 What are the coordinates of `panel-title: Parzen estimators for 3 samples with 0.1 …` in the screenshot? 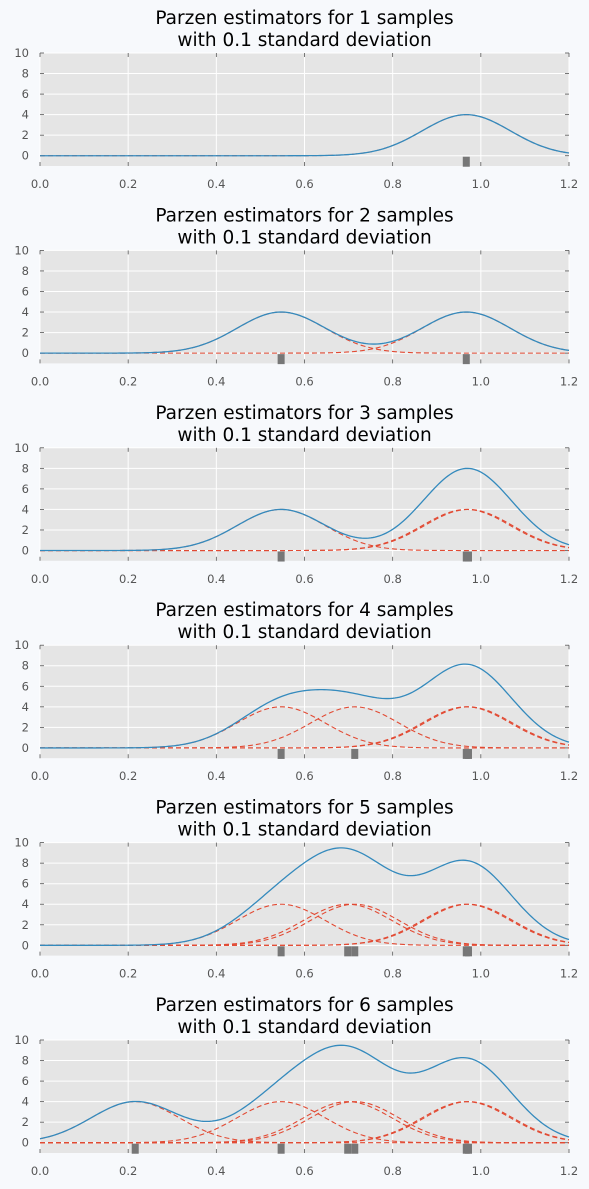 It's located at (304, 424).